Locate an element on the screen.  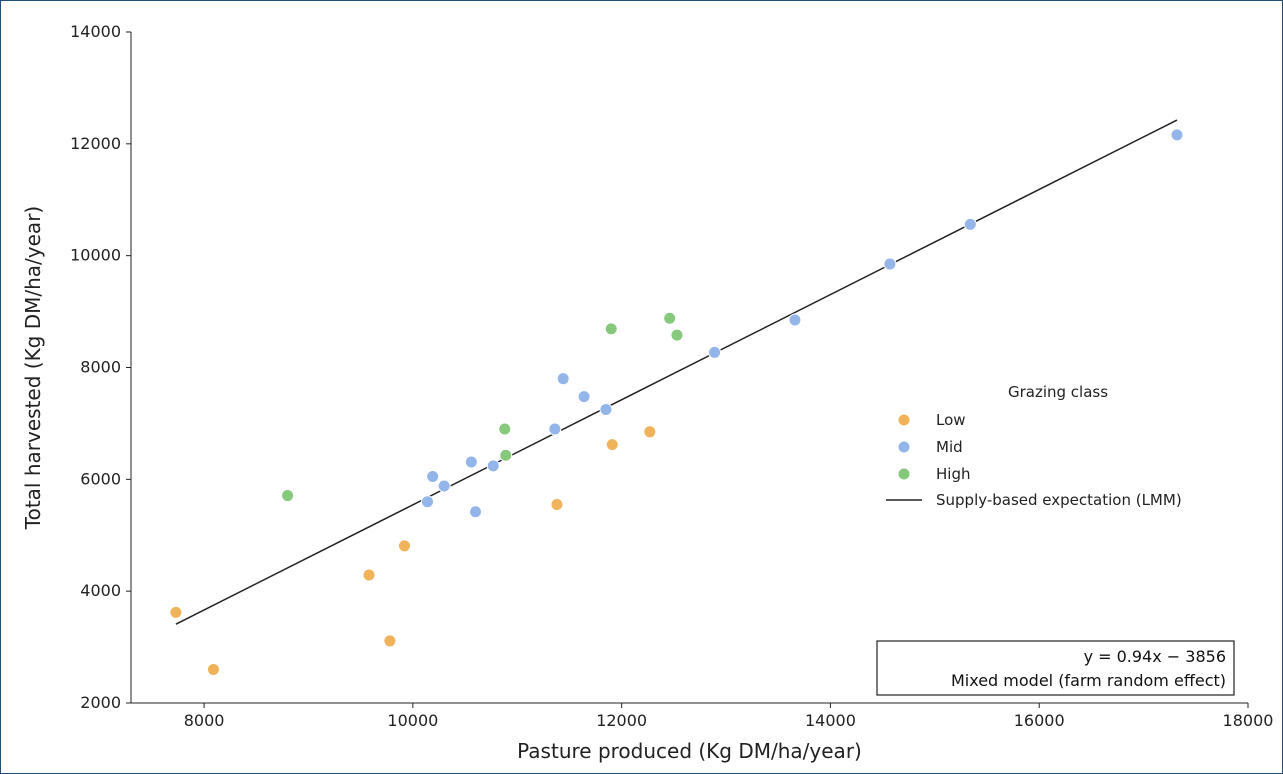
legend-items: Low Mid High is located at coordinates (933, 447).